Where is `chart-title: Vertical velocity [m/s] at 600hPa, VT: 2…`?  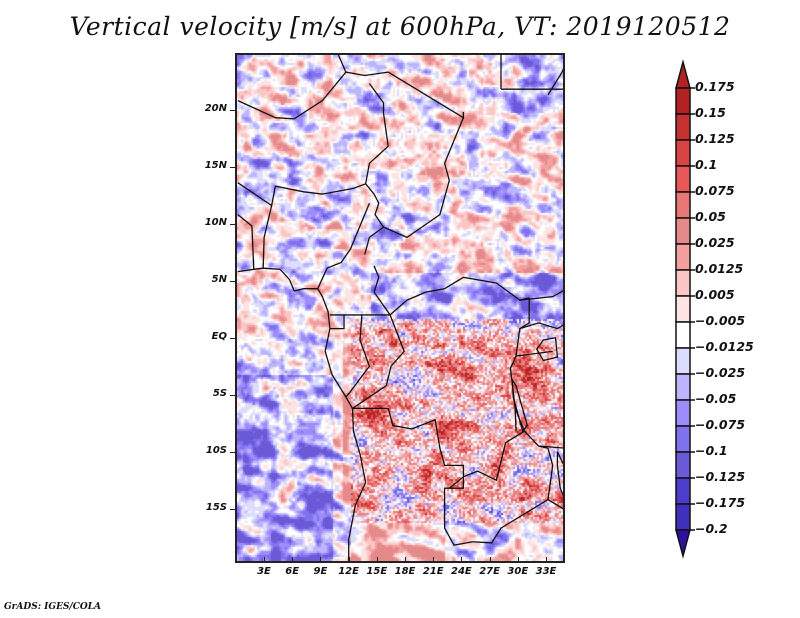
chart-title: Vertical velocity [m/s] at 600hPa, VT: 2… is located at coordinates (400, 26).